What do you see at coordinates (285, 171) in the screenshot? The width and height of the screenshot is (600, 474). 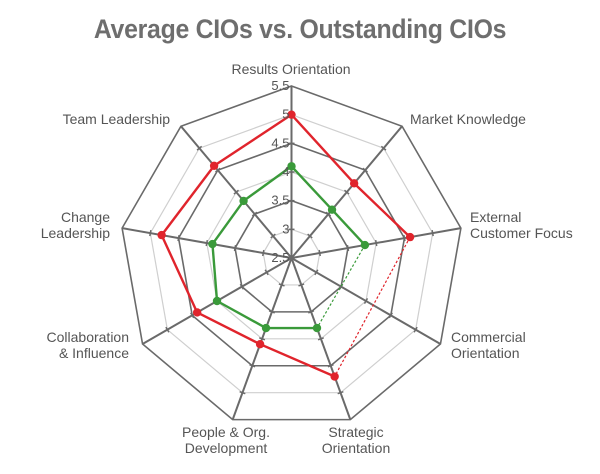 I see `radial-tick-label: 4` at bounding box center [285, 171].